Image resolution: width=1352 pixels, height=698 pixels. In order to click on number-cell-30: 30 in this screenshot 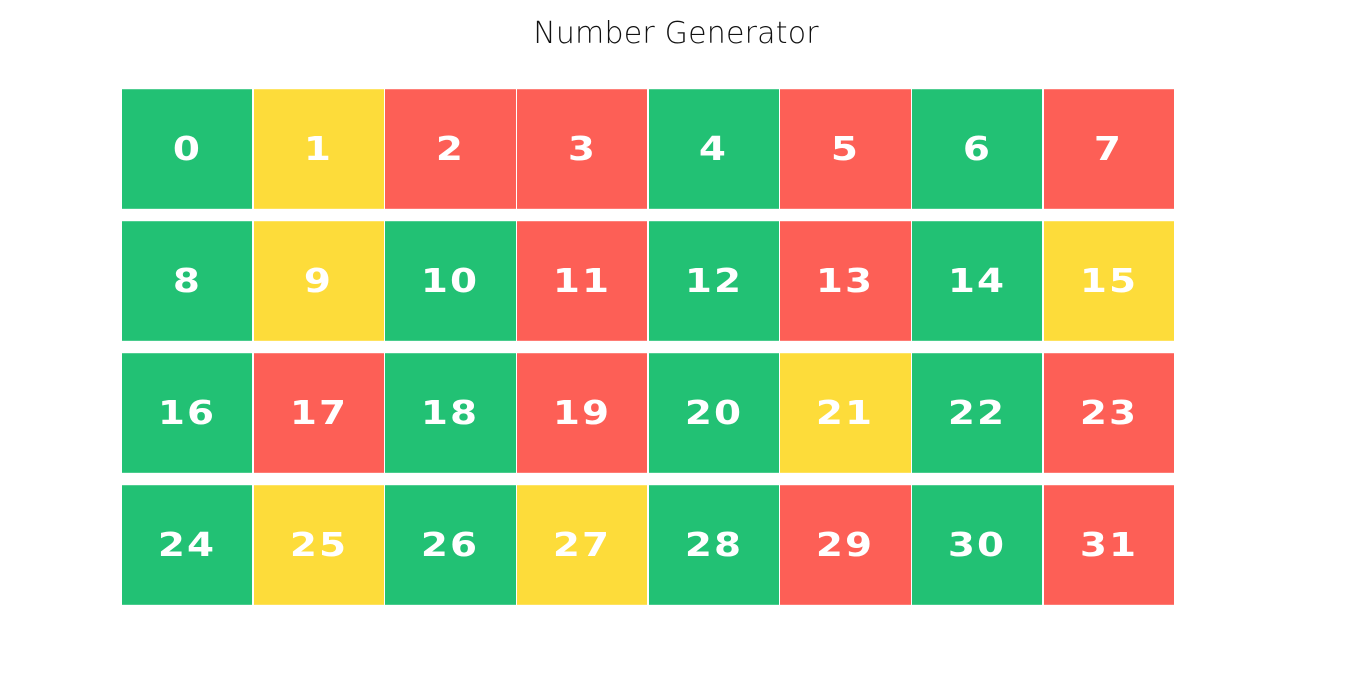, I will do `click(977, 544)`.